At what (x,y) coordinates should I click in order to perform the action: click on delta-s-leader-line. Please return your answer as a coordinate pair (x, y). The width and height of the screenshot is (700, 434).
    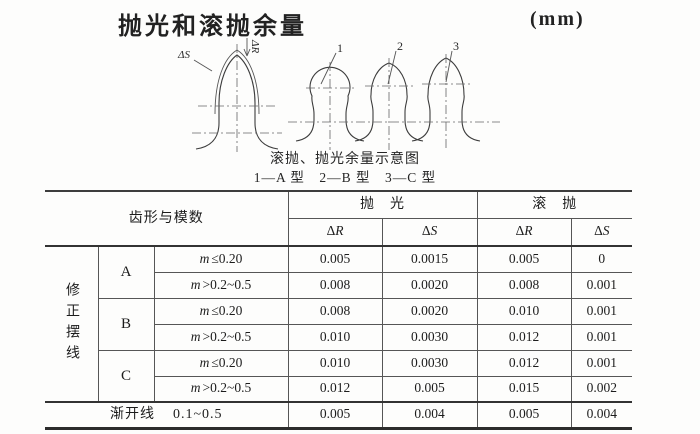
    Looking at the image, I should click on (203, 65).